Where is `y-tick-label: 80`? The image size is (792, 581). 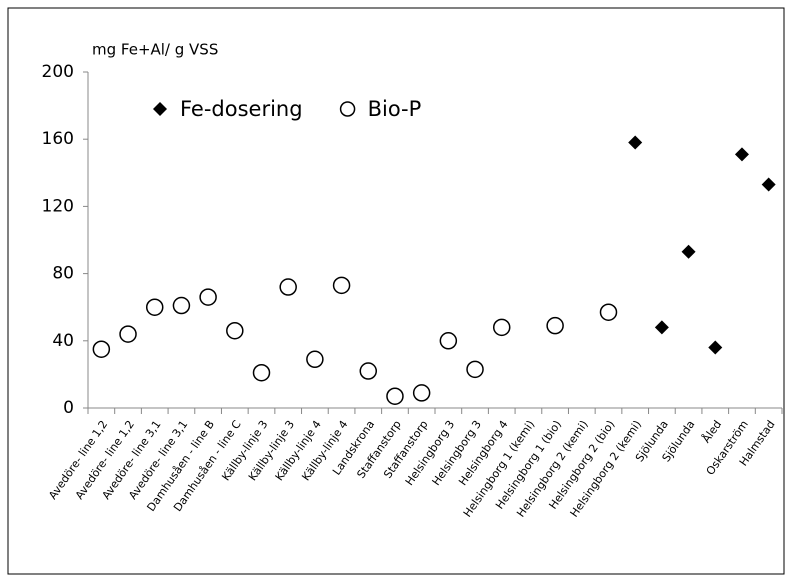 y-tick-label: 80 is located at coordinates (63, 274).